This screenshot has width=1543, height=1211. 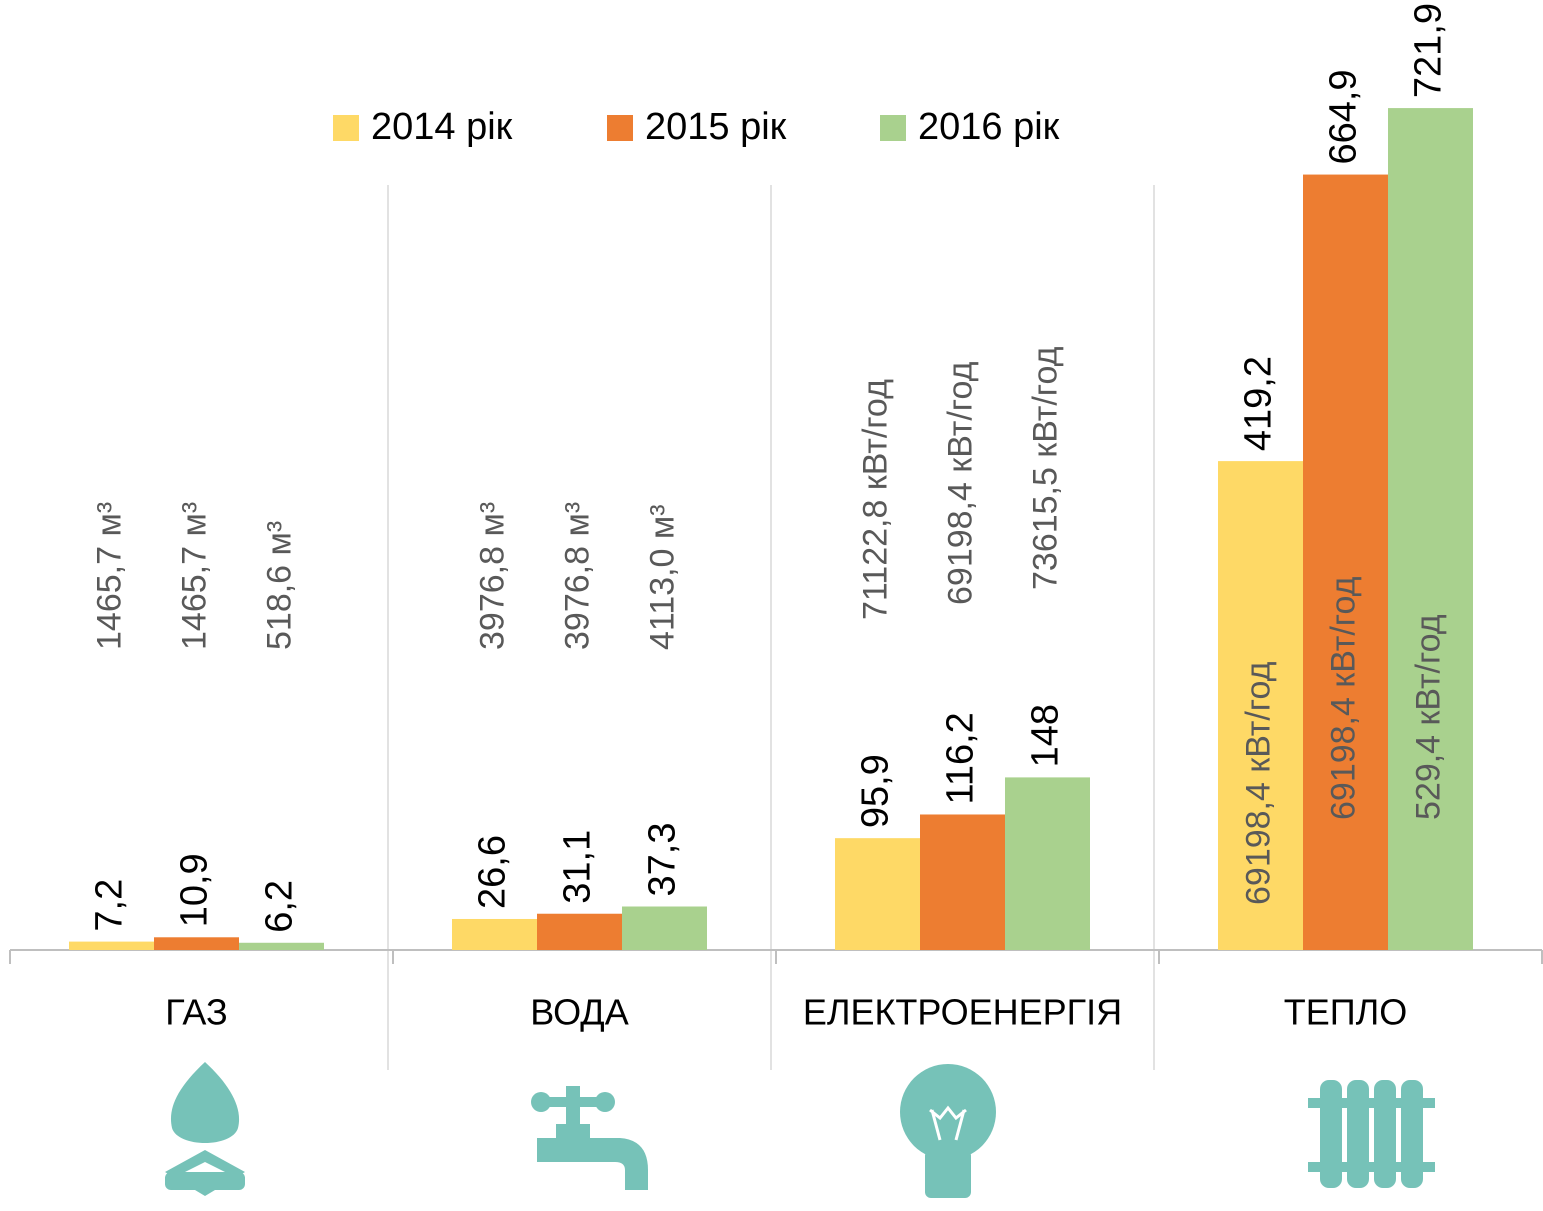 What do you see at coordinates (493, 872) in the screenshot?
I see `value-label: 26,6` at bounding box center [493, 872].